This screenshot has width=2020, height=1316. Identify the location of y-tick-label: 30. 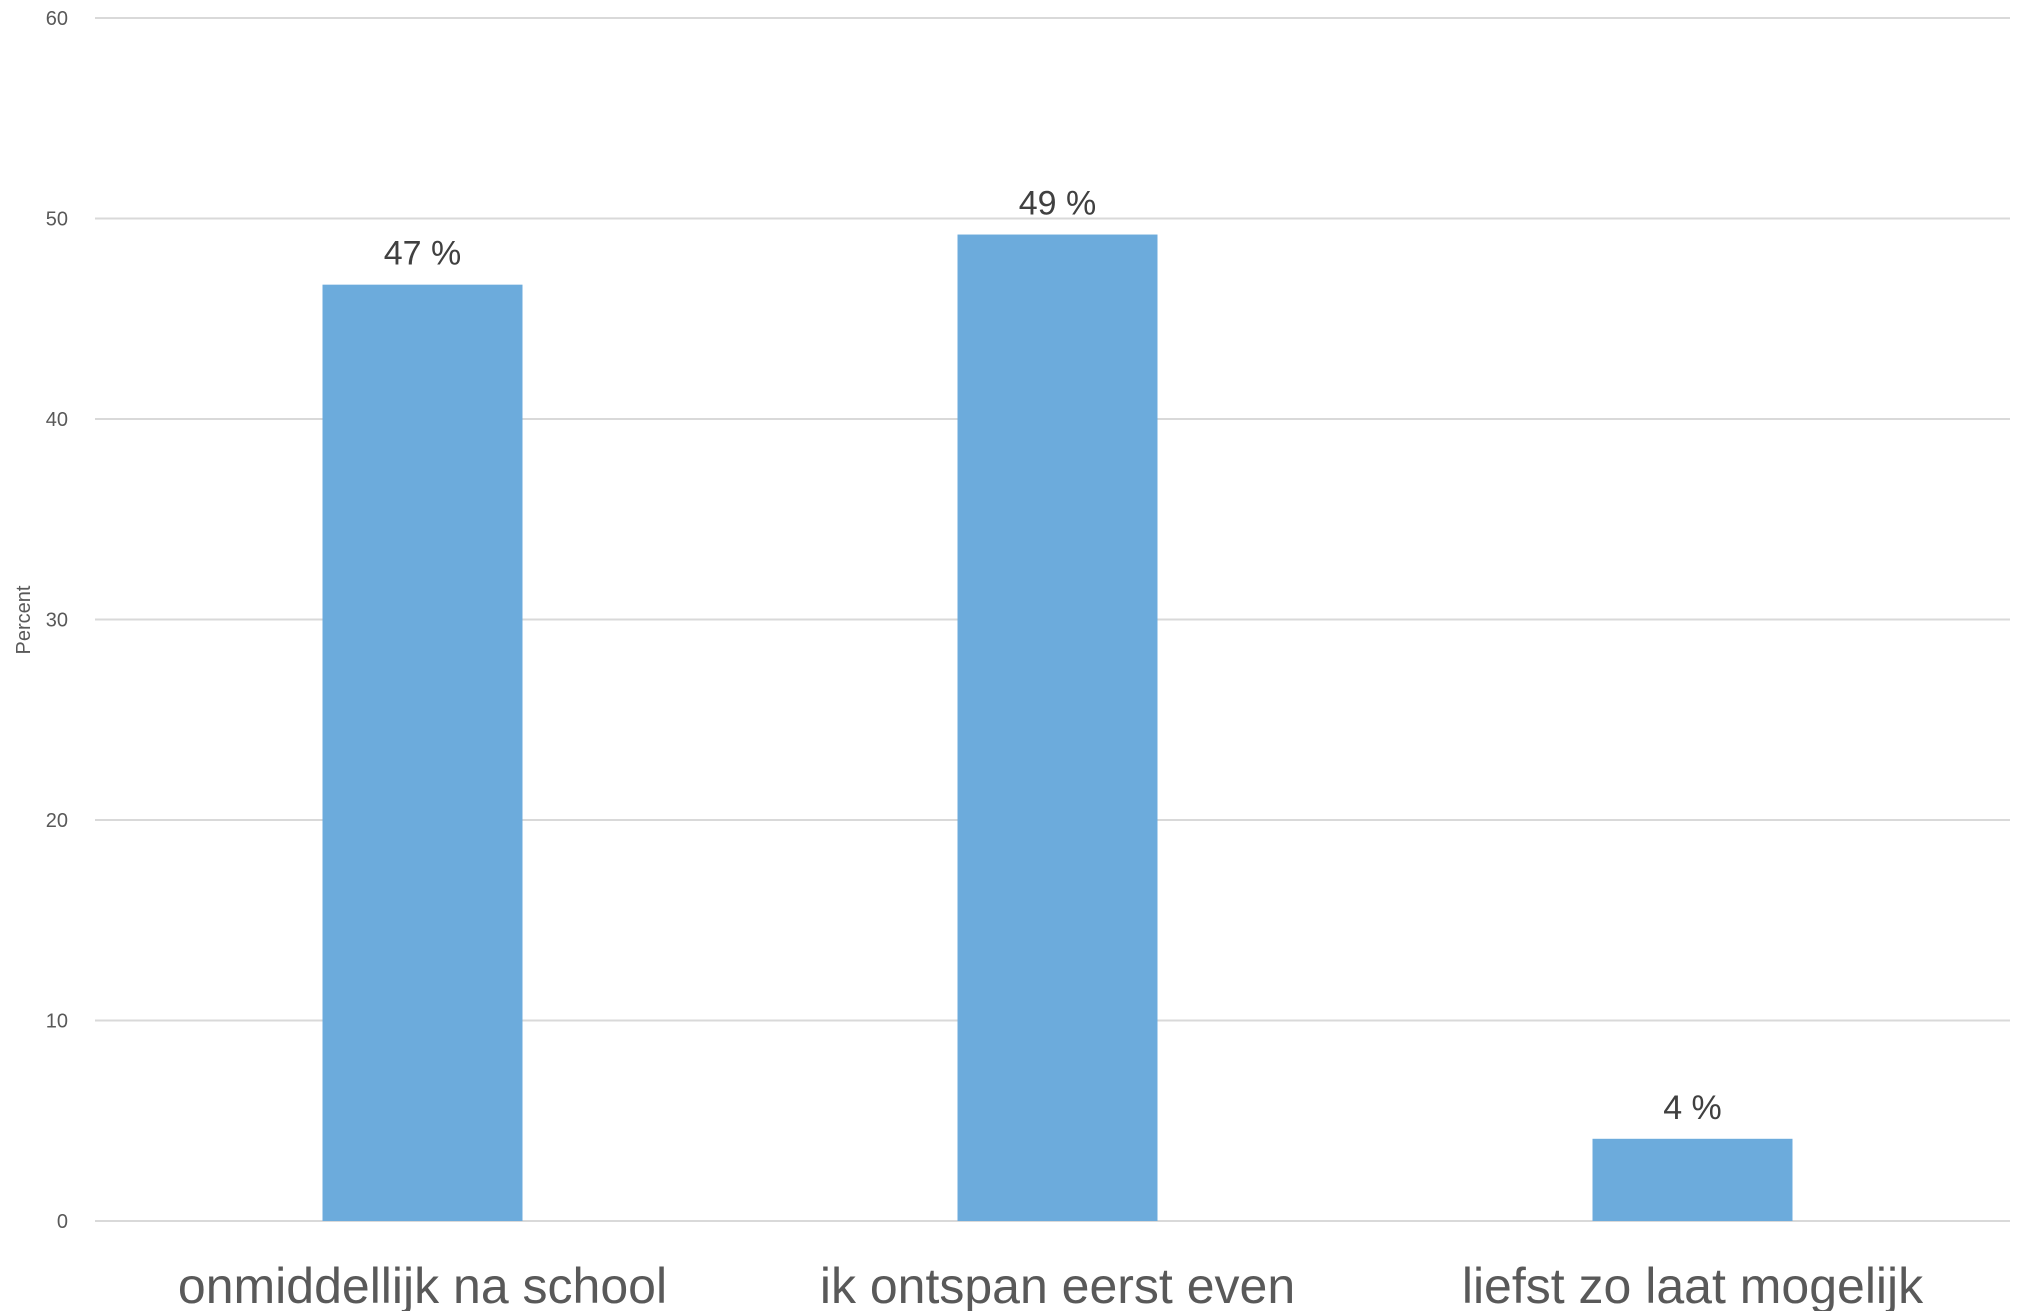
(57, 621).